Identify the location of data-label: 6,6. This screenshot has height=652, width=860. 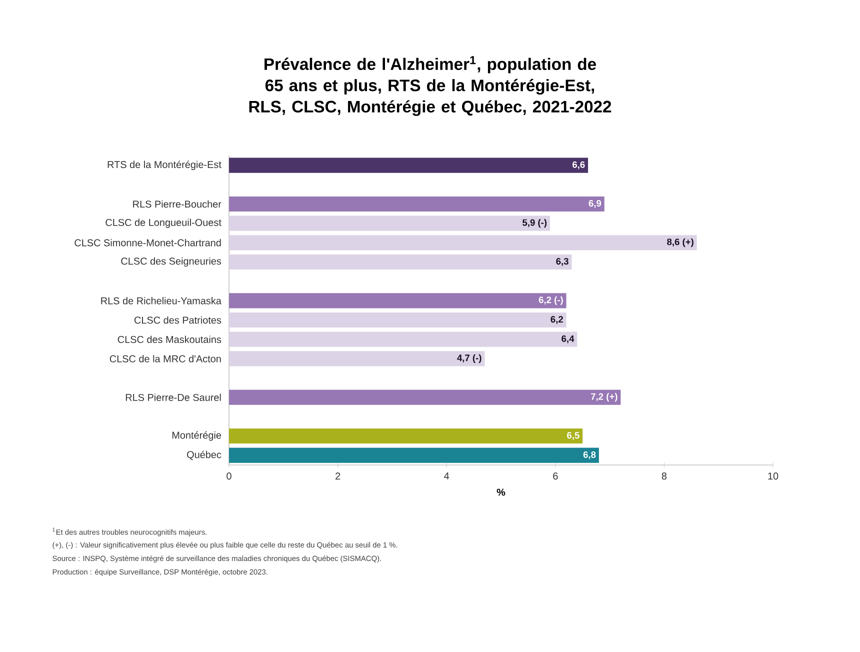
(578, 165).